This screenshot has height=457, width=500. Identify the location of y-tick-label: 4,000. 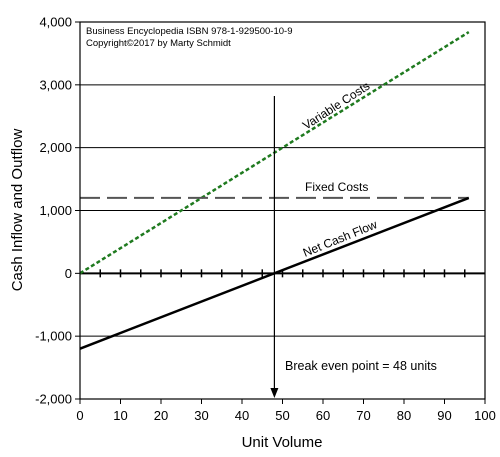
(55, 22).